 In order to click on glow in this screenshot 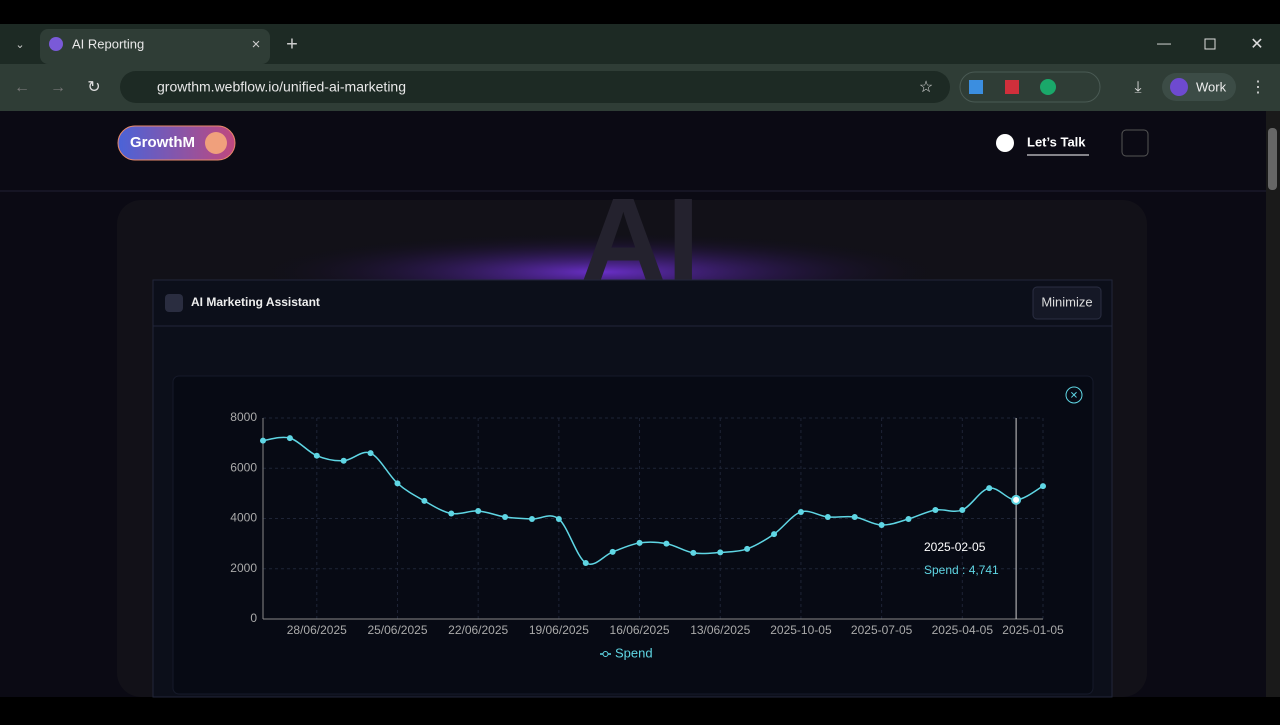, I will do `click(600, 240)`.